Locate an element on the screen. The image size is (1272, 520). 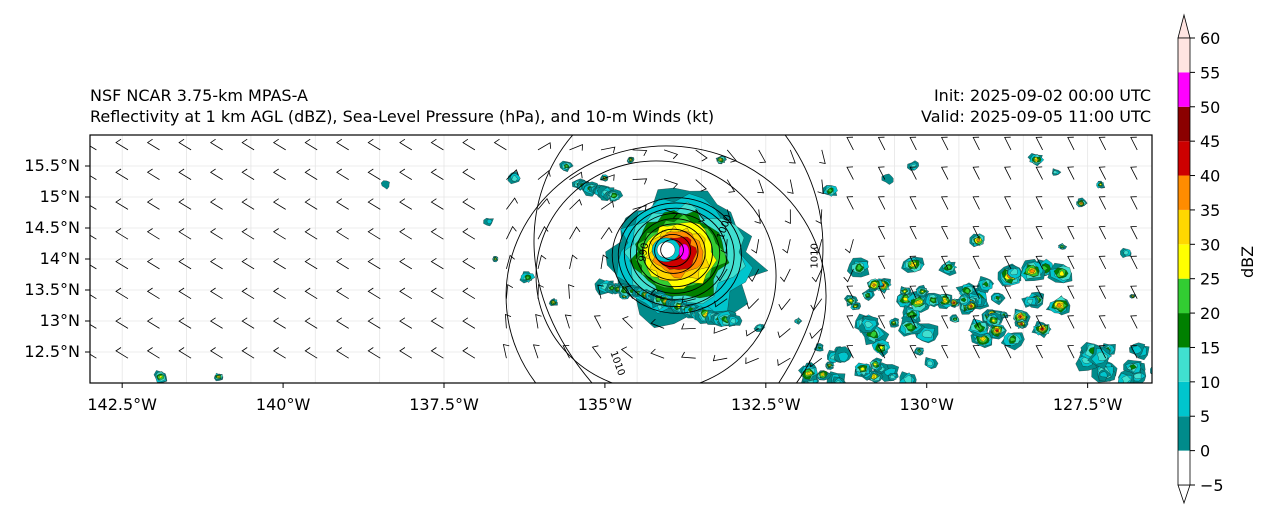
isobar-label: 990 is located at coordinates (644, 252).